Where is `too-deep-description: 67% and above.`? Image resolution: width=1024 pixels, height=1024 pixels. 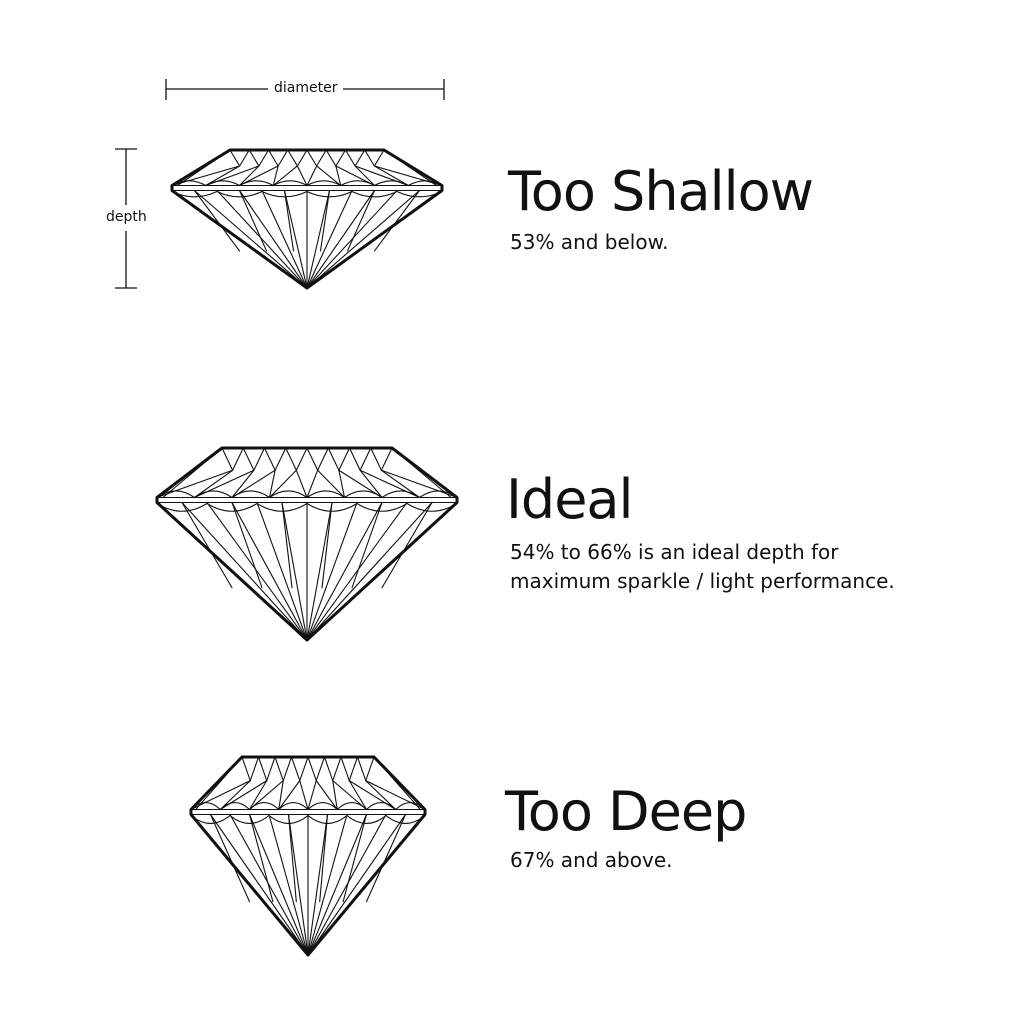 too-deep-description: 67% and above. is located at coordinates (591, 860).